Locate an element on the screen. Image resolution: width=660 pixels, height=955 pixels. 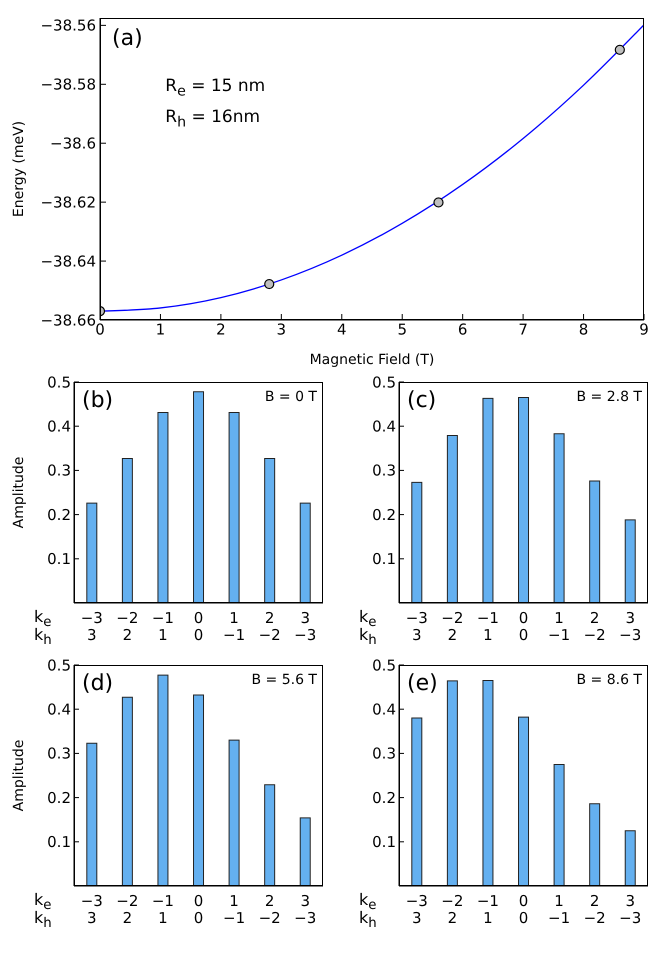
x-tick-label: 4 is located at coordinates (342, 329).